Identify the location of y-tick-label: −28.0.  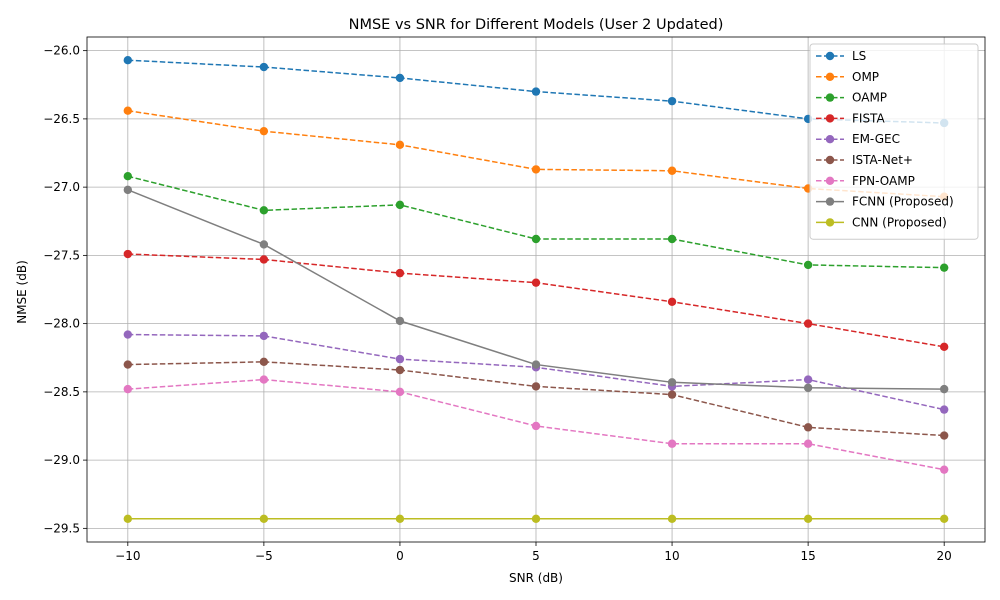
(61, 324).